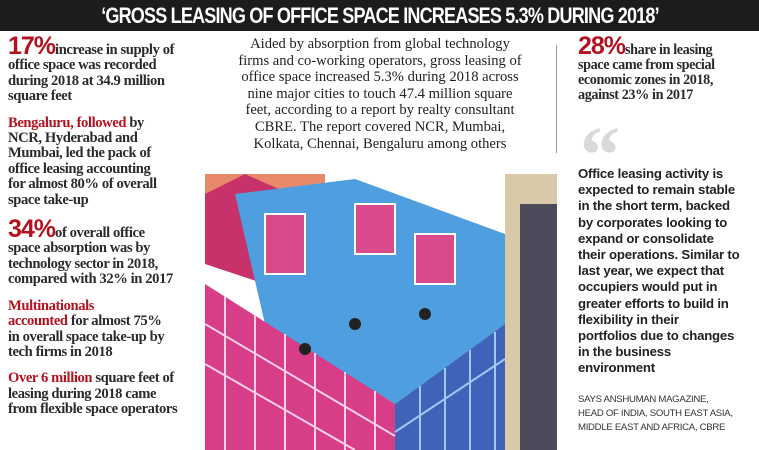  Describe the element at coordinates (32, 229) in the screenshot. I see `fact-highlight: 34%` at that location.